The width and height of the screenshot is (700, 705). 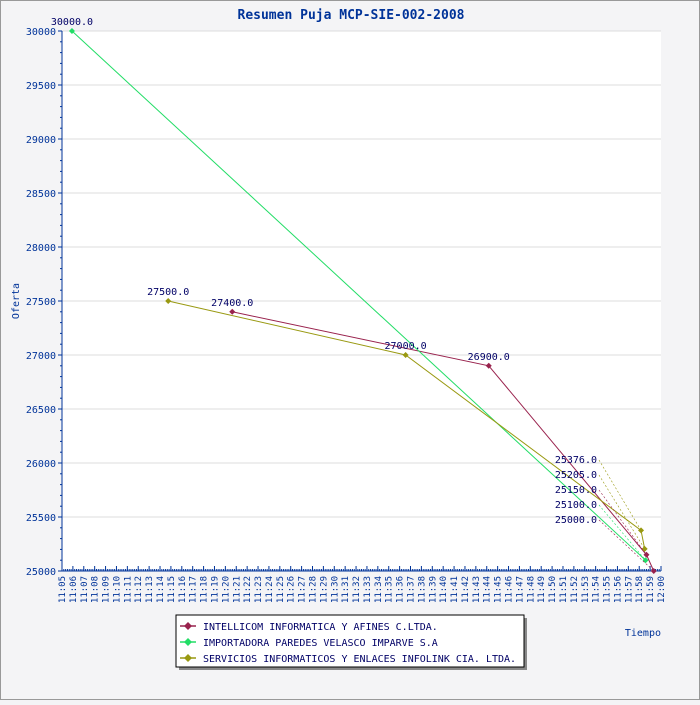 I want to click on legend-label: IMPORTADORA PAREDES VELASCO IMPARVE S.A, so click(x=320, y=643).